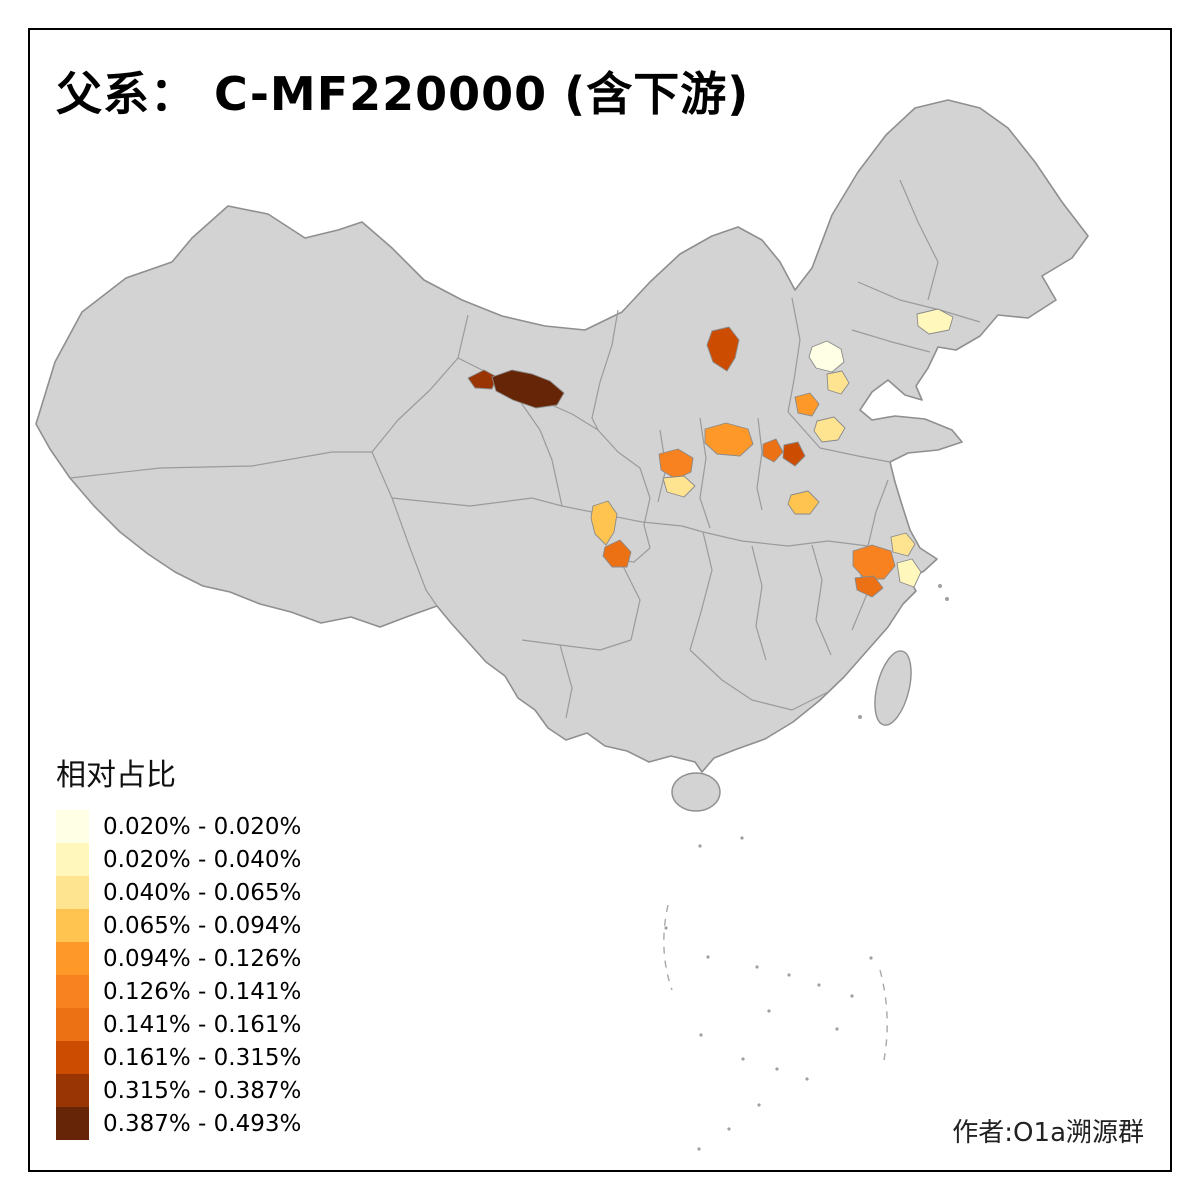  I want to click on legend-item: 0.141% - 0.161%, so click(178, 1024).